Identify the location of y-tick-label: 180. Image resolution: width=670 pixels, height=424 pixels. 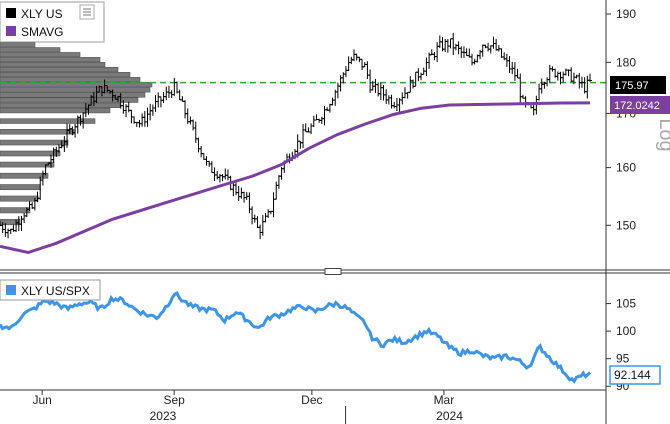
(626, 62).